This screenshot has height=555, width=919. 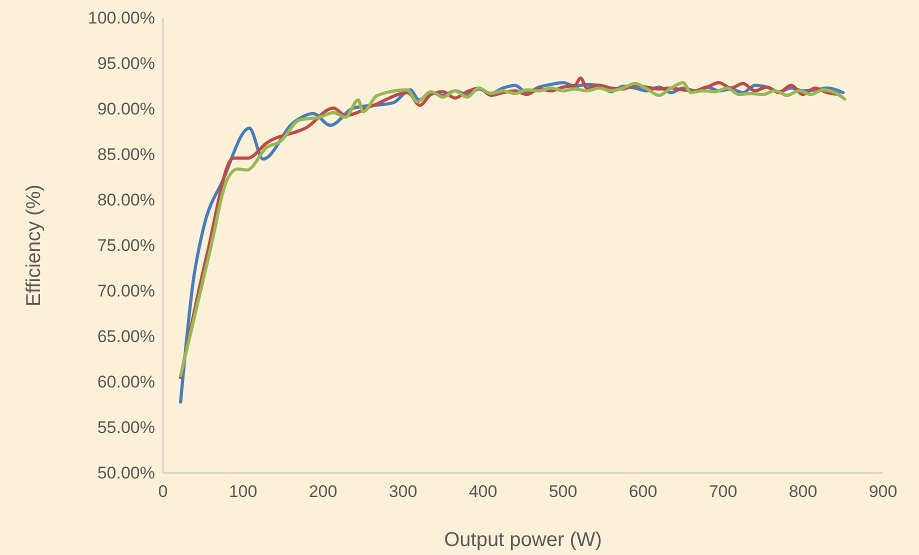 What do you see at coordinates (126, 427) in the screenshot?
I see `y-tick-label: 55.00%` at bounding box center [126, 427].